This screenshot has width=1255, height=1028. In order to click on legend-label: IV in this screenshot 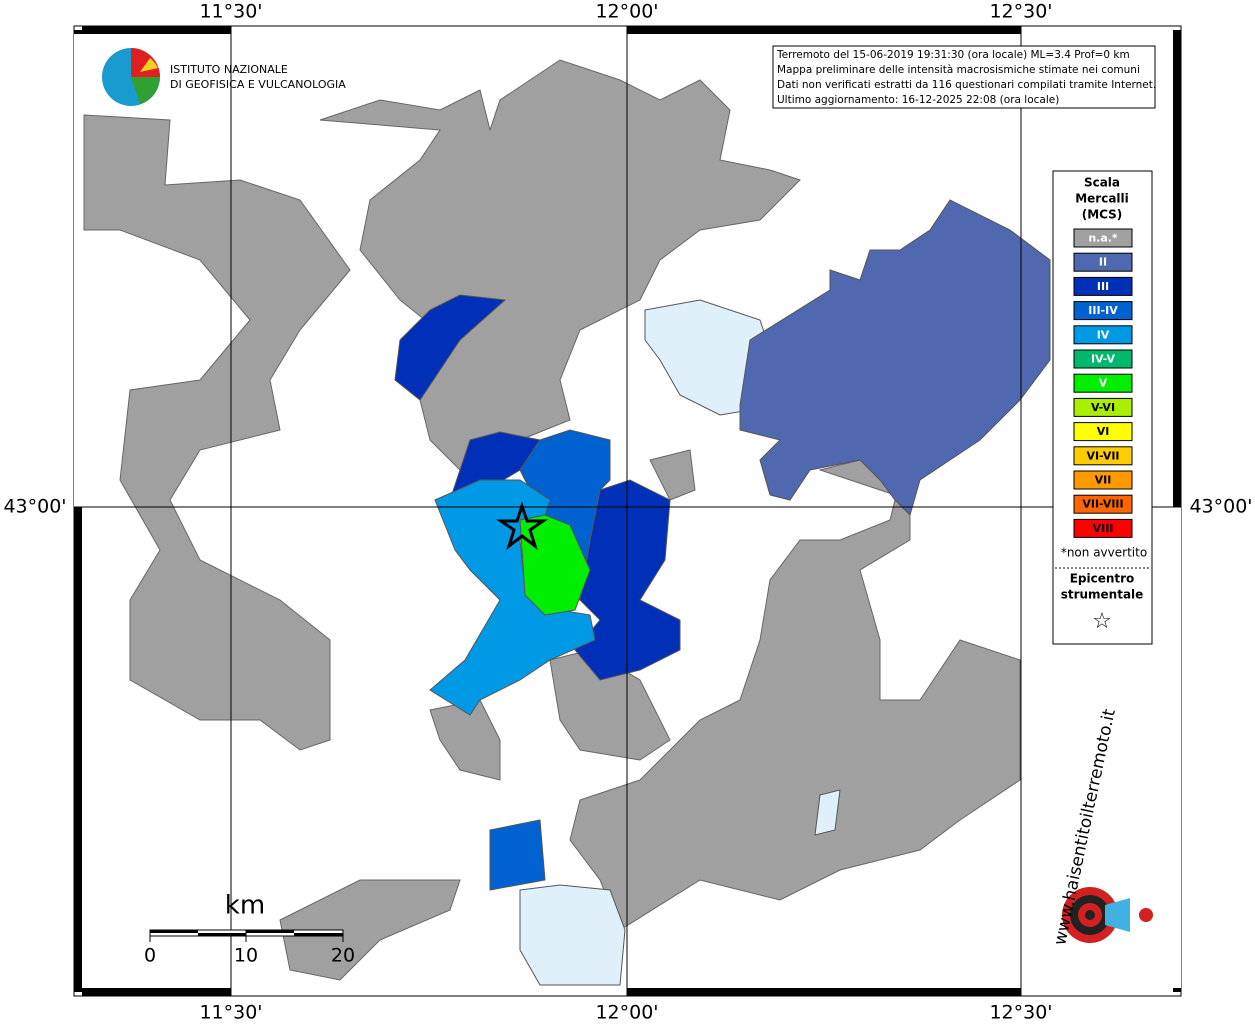, I will do `click(1103, 334)`.